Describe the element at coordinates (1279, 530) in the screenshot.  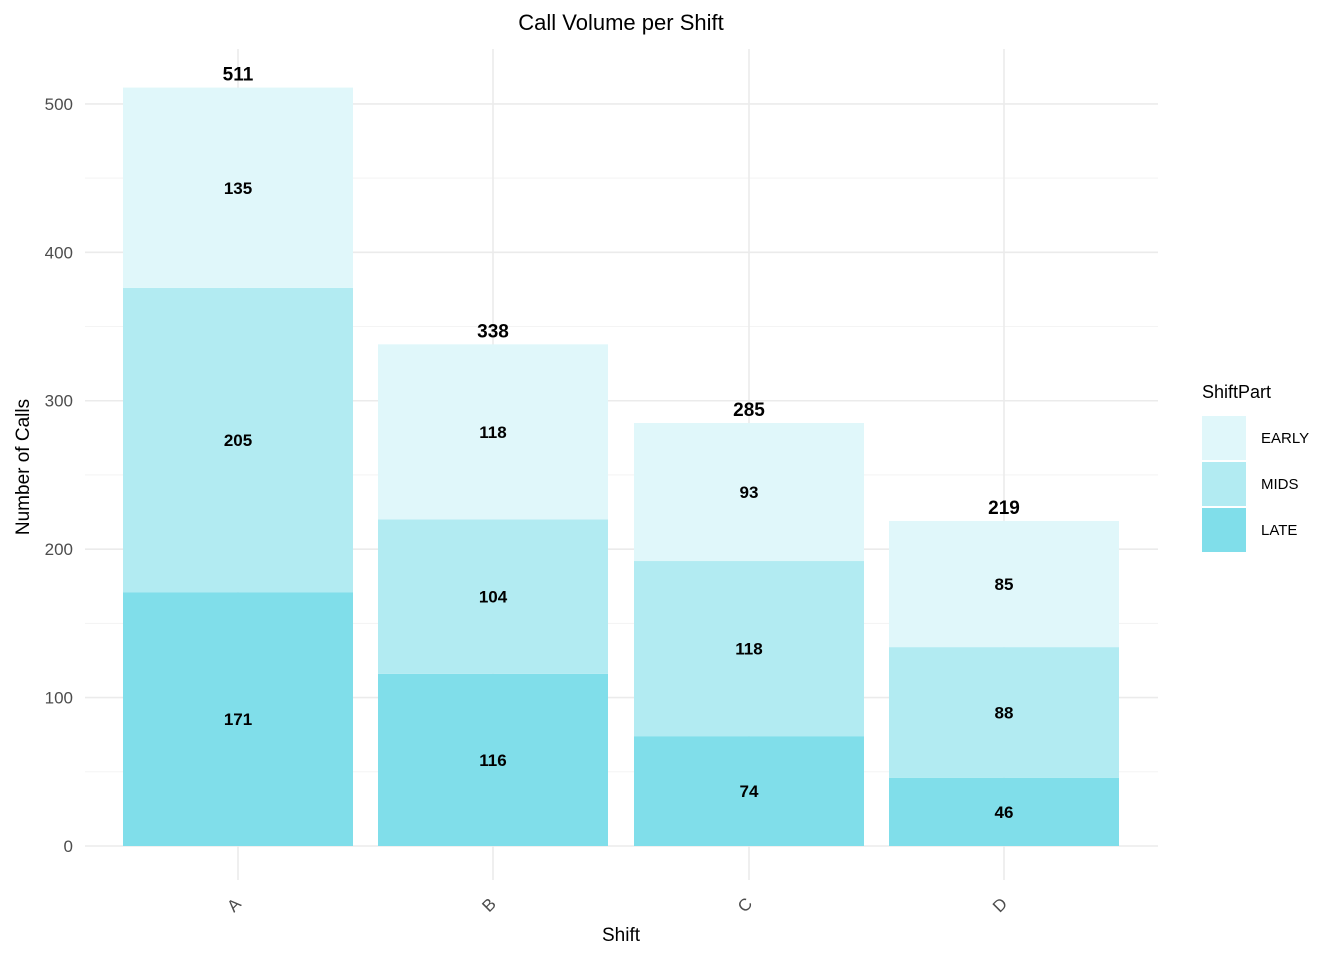
I see `legend-label-late: LATE` at that location.